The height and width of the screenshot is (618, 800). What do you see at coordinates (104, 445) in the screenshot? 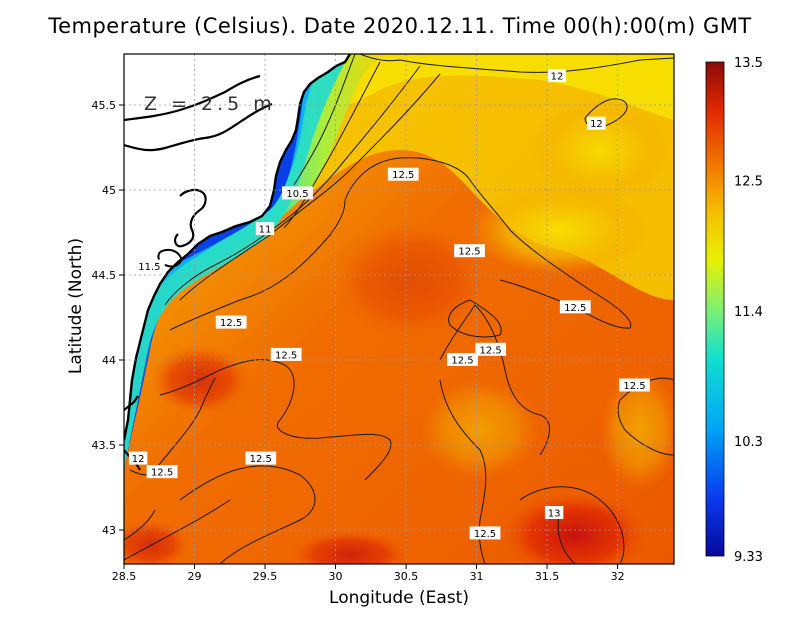
I see `y-tick-label: 43.5` at bounding box center [104, 445].